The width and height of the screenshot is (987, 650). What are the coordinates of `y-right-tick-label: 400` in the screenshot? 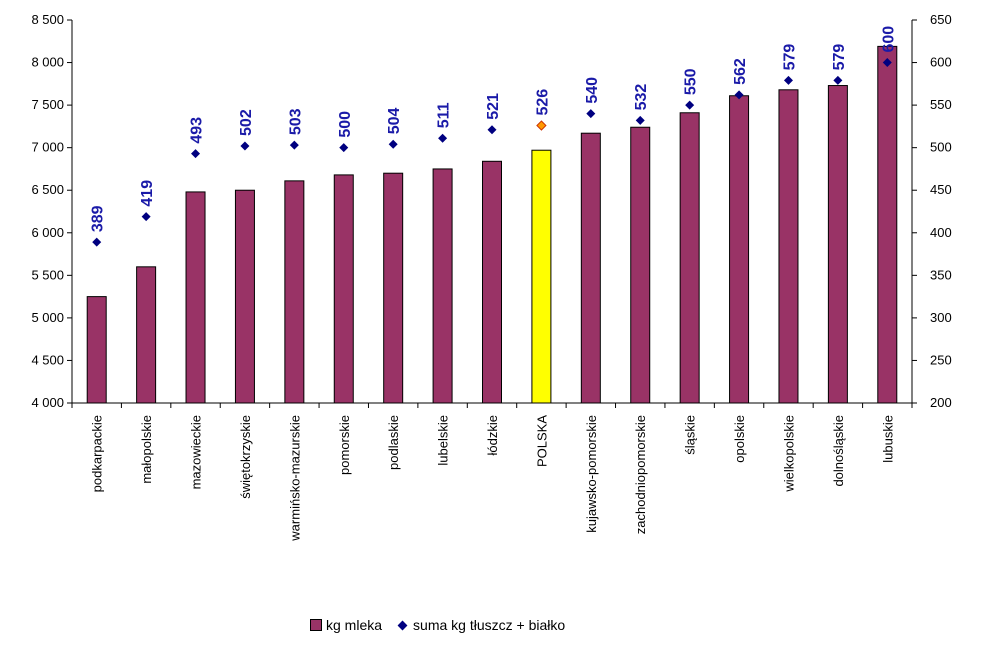 It's located at (941, 232).